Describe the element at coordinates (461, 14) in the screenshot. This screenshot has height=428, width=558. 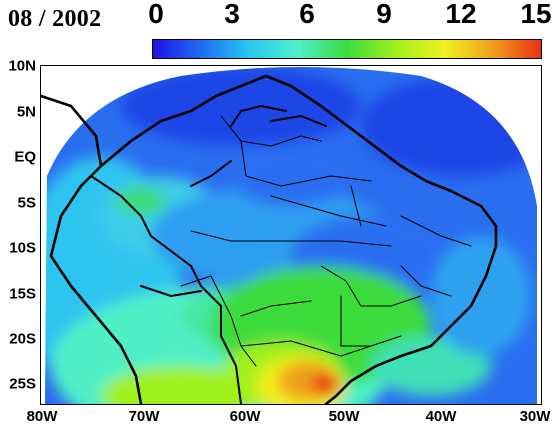
I see `colorbar-tick: 12` at that location.